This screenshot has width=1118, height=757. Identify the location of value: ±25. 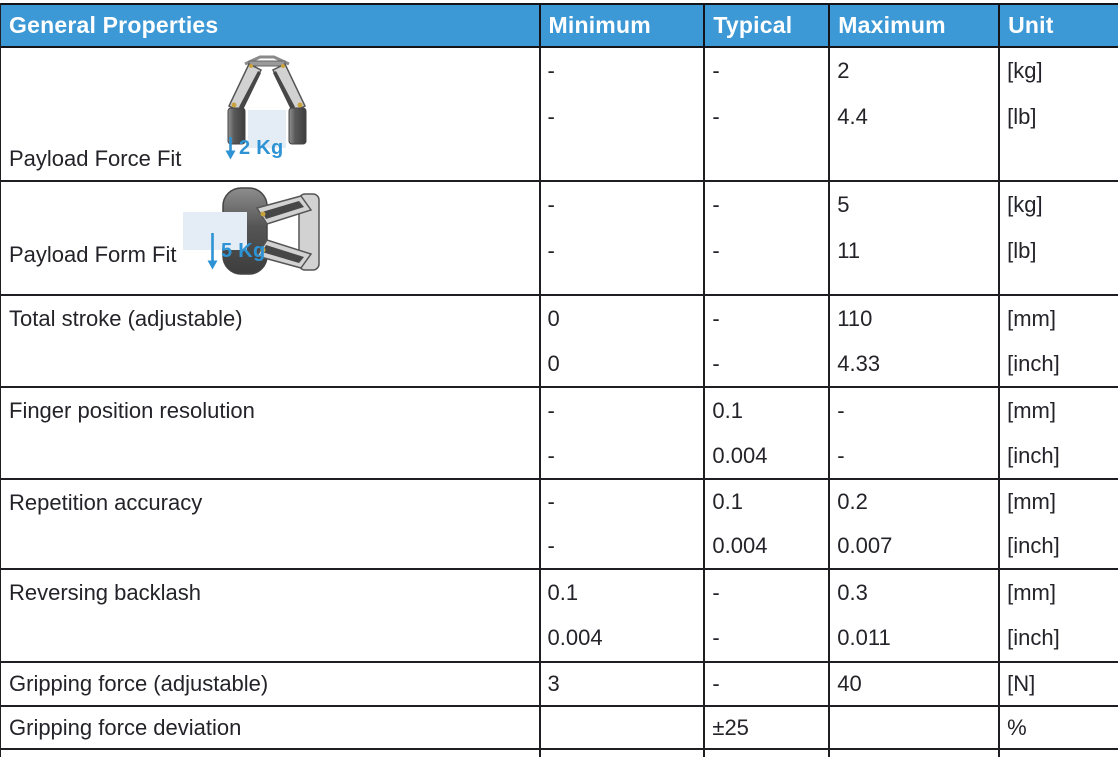
(730, 727).